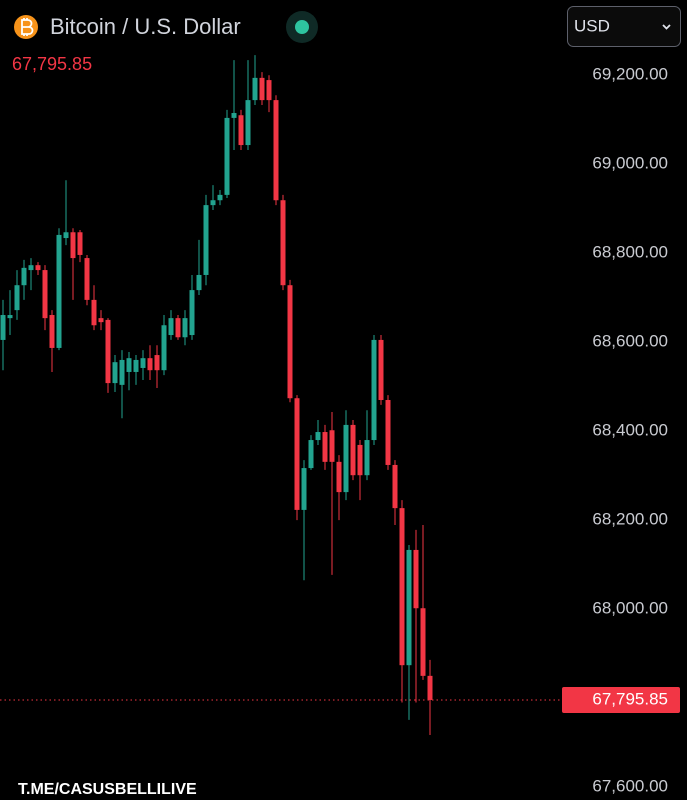  Describe the element at coordinates (630, 341) in the screenshot. I see `y-tick-label: 68,600.00` at that location.